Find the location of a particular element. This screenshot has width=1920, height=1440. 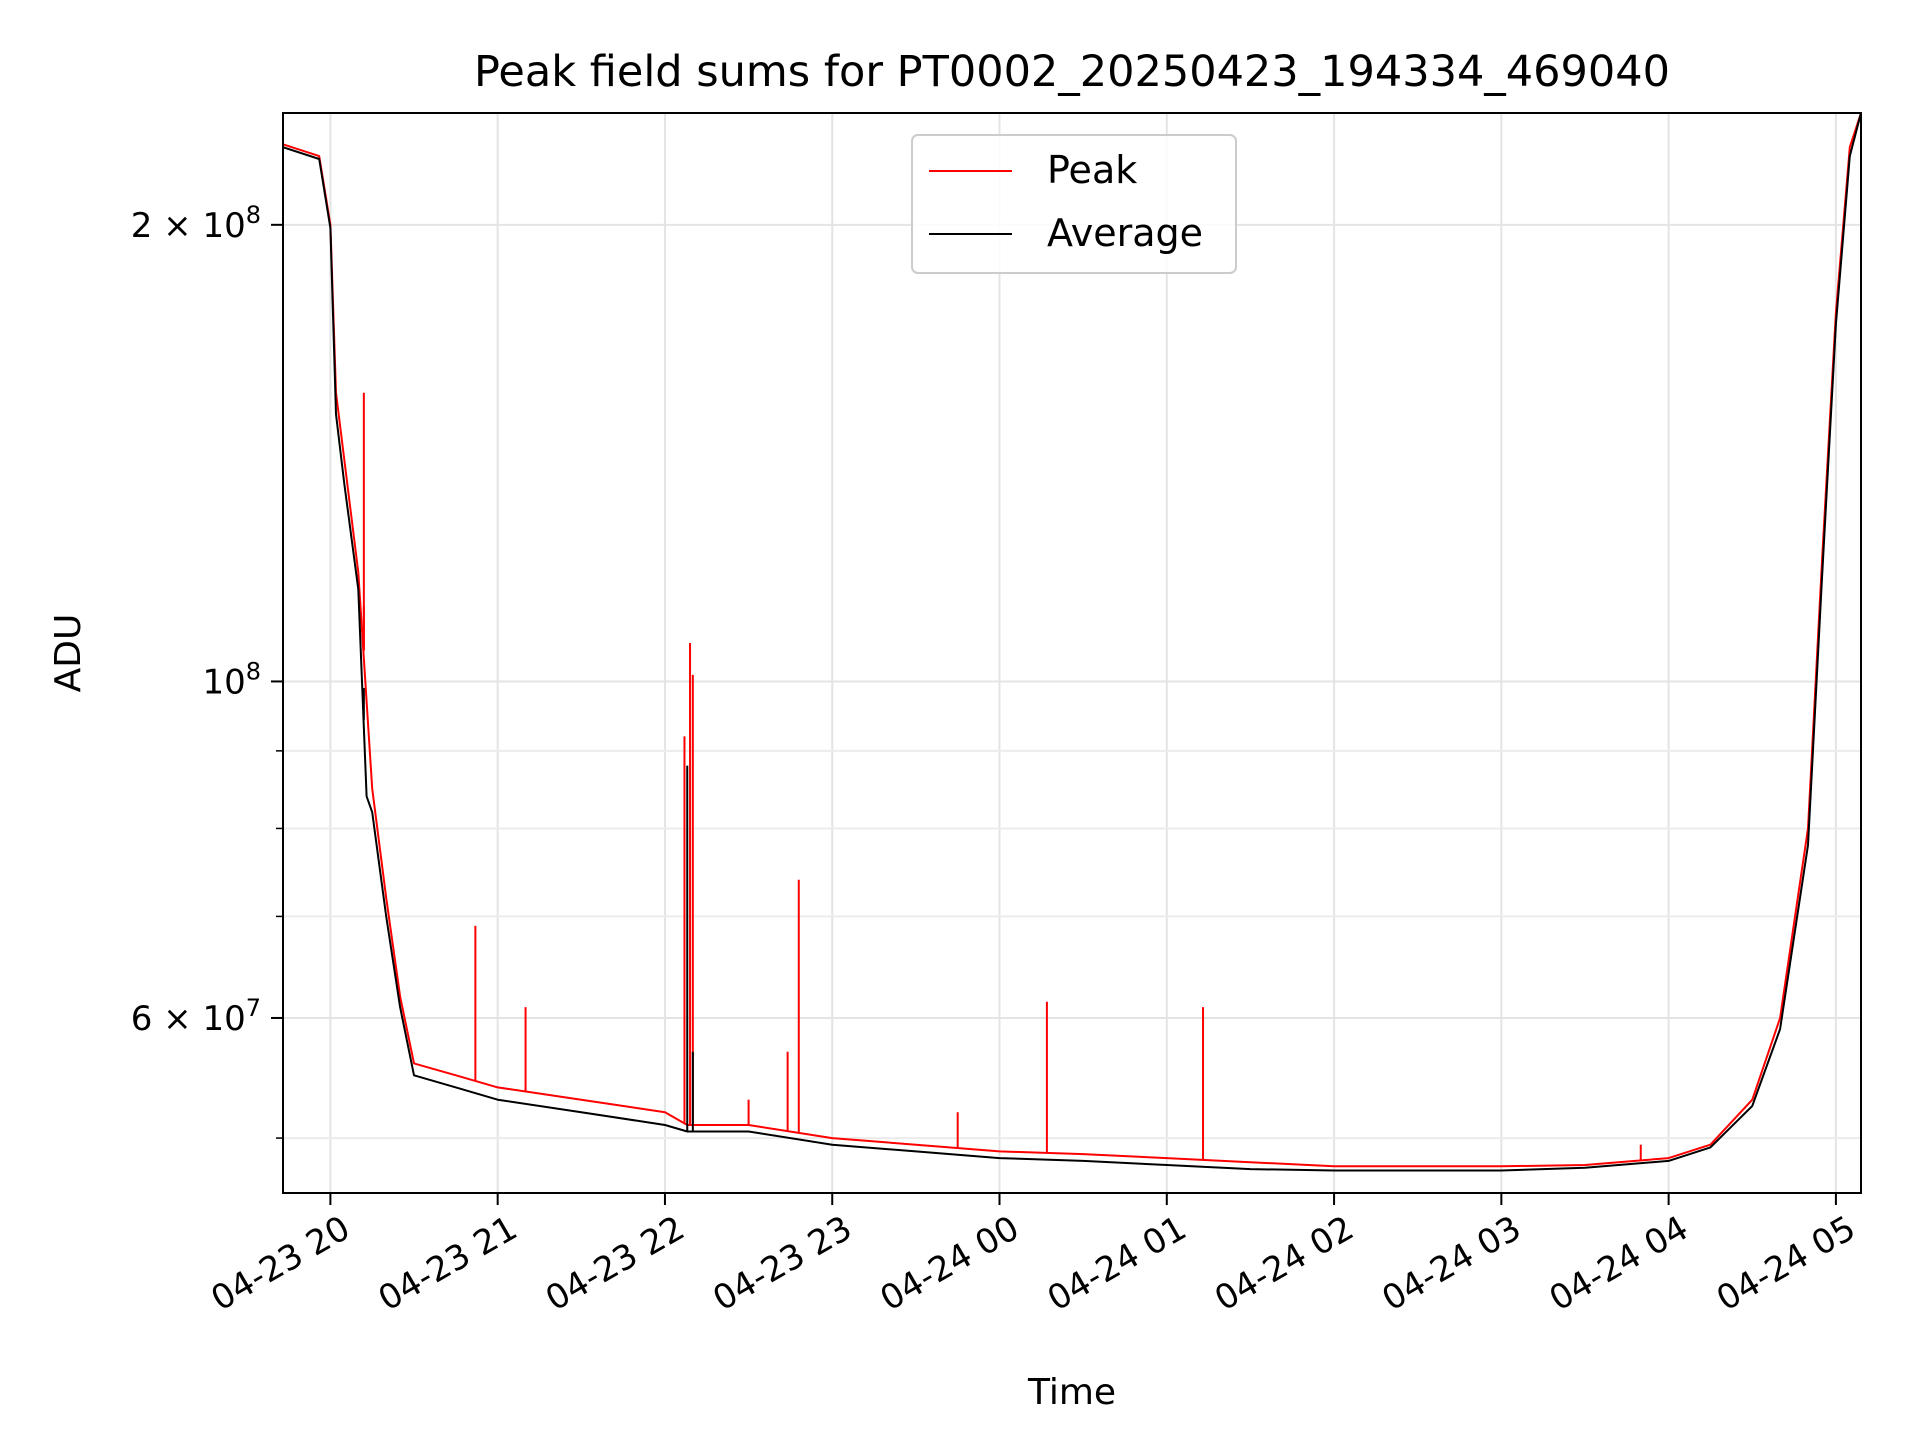

y-tick-label: 2 × 108 is located at coordinates (196, 223).